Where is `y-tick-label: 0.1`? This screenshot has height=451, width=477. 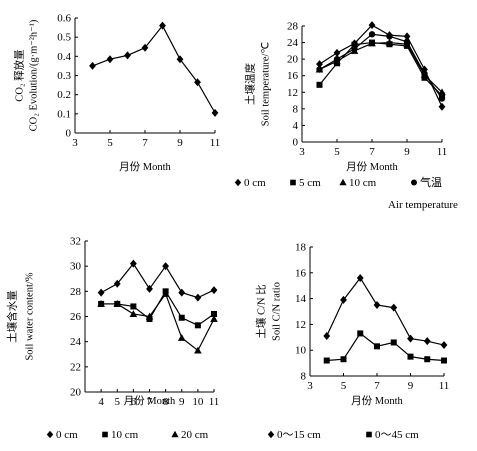
y-tick-label: 0.1 is located at coordinates (64, 114).